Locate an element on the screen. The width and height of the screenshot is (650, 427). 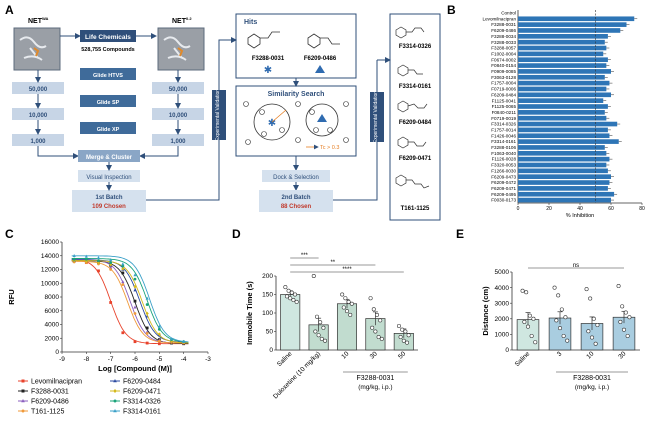
x-tick-label: 40 is located at coordinates (580, 209).